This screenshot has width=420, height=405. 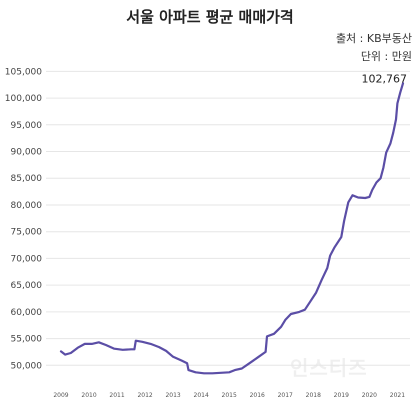 I want to click on value-labels: 102,767, so click(x=385, y=78).